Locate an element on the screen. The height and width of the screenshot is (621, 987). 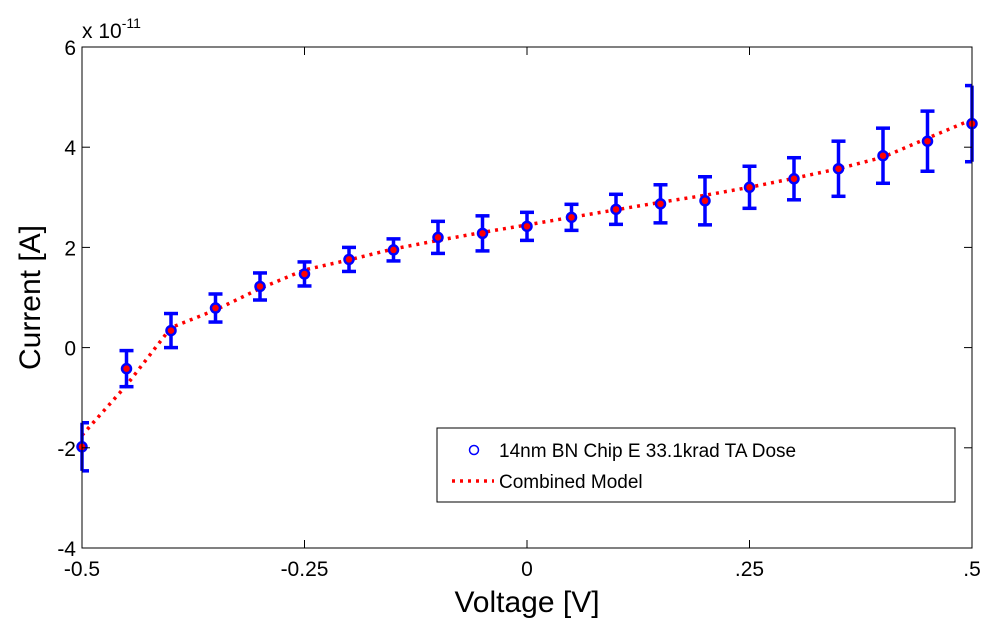
x-tick-label: .25 is located at coordinates (749, 569).